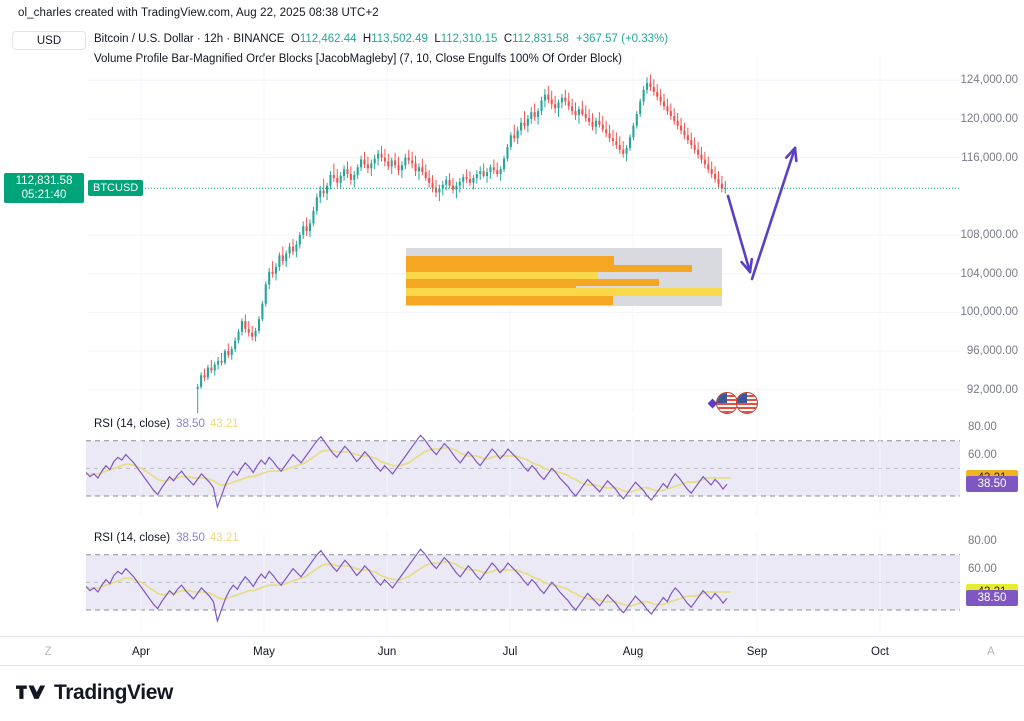  I want to click on current-price-value: 112,831.58, so click(44, 181).